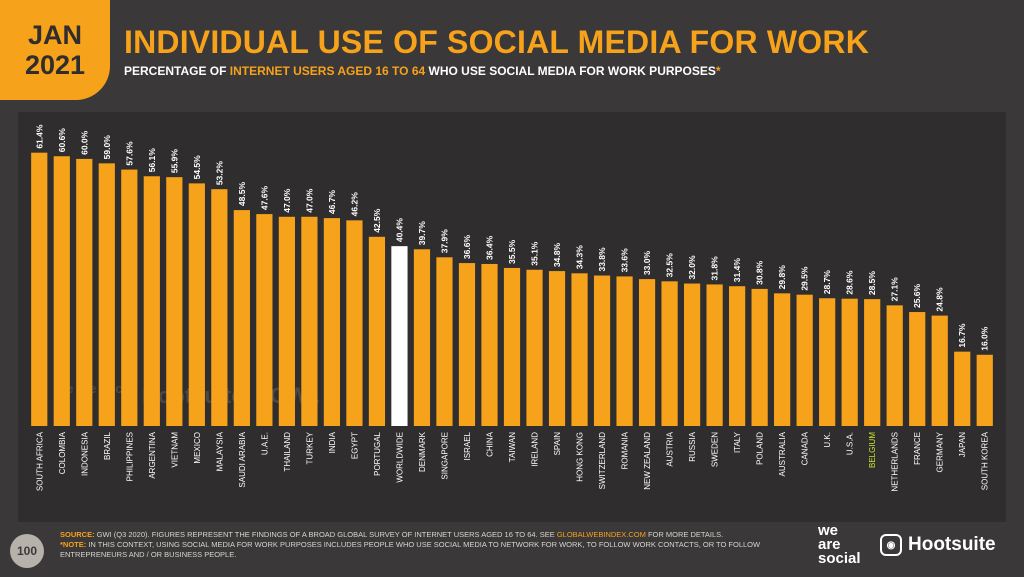 The image size is (1024, 577). I want to click on bar-canada, so click(804, 360).